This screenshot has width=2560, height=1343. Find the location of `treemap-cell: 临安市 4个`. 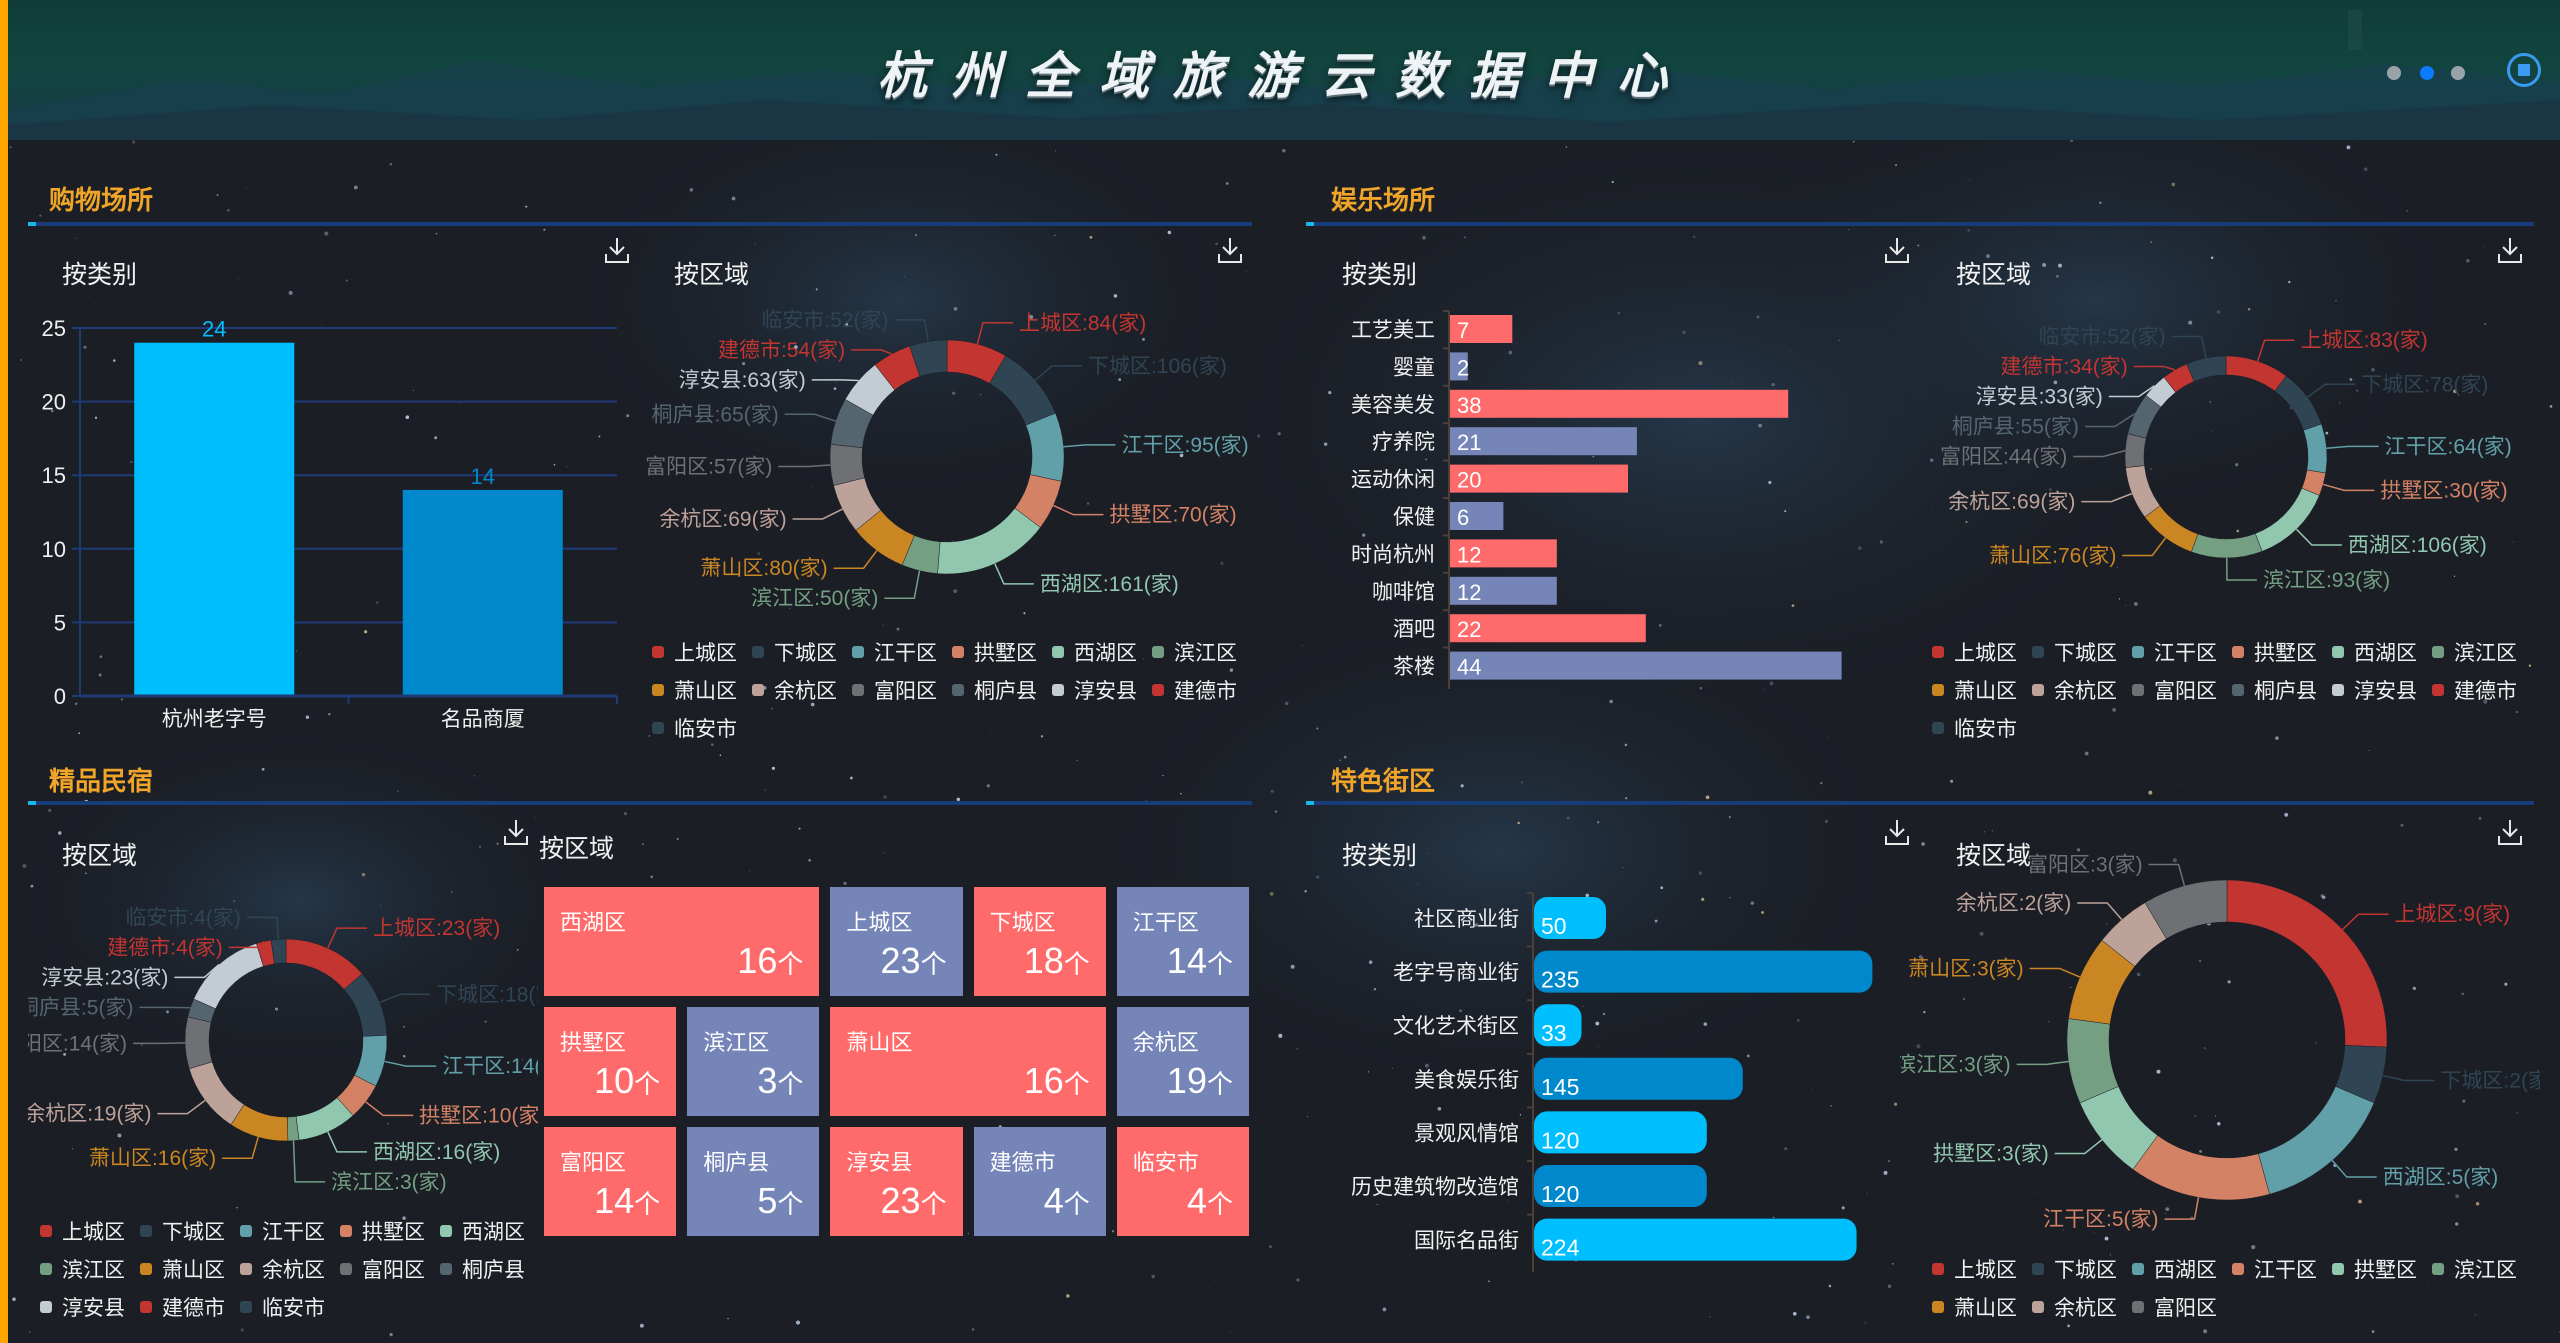

treemap-cell: 临安市 4个 is located at coordinates (1182, 1181).